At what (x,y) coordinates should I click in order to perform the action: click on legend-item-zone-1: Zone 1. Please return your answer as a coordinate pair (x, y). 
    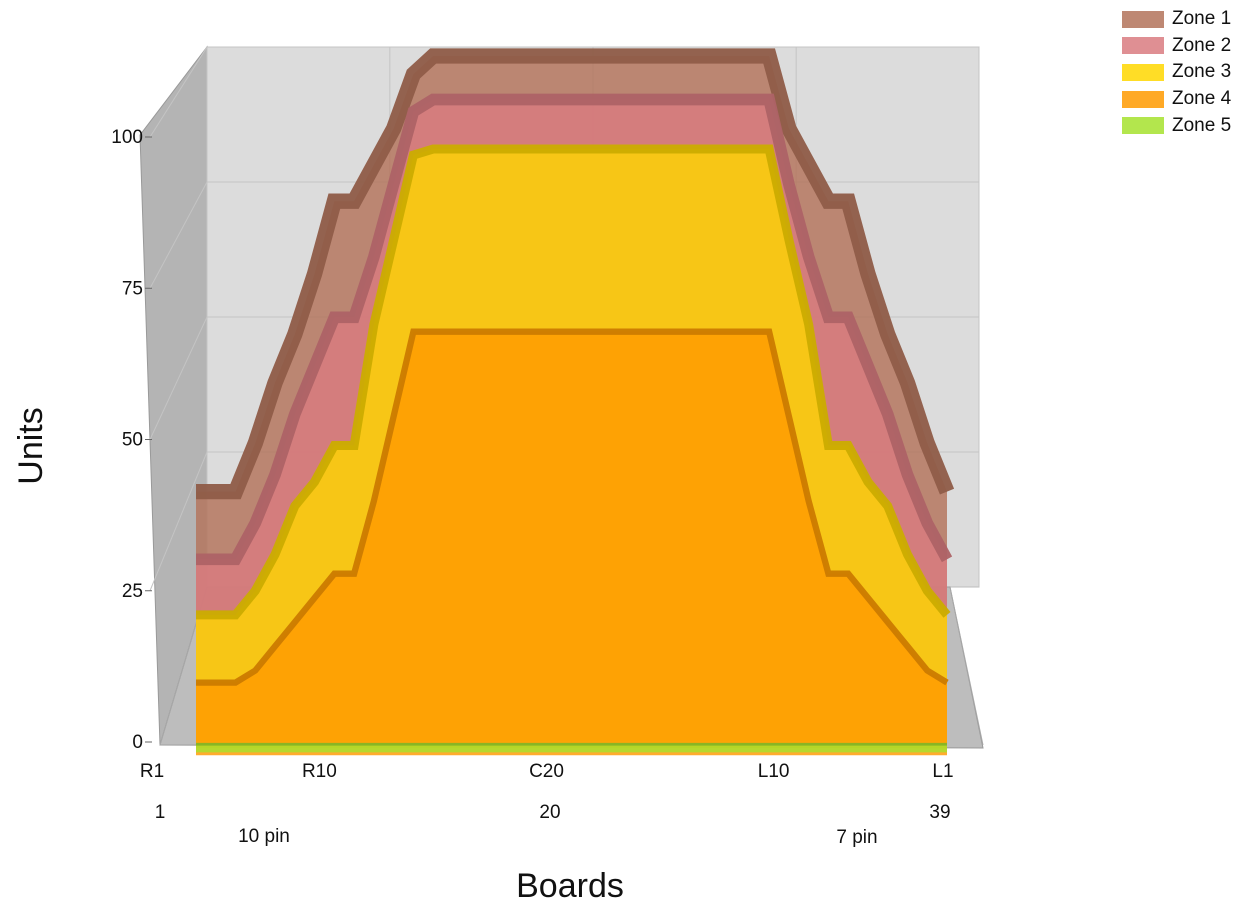
    Looking at the image, I should click on (1176, 19).